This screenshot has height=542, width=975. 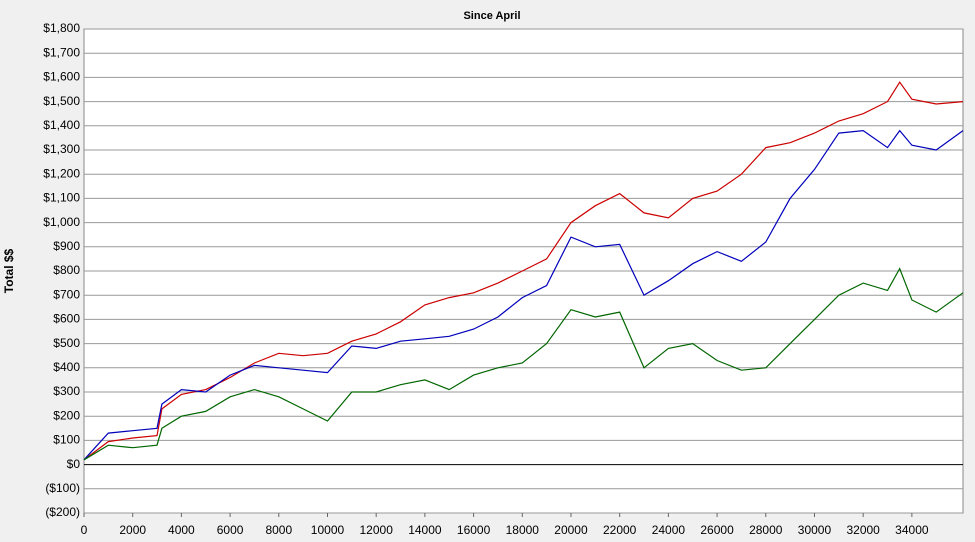 What do you see at coordinates (66, 440) in the screenshot?
I see `y-tick-label: $100` at bounding box center [66, 440].